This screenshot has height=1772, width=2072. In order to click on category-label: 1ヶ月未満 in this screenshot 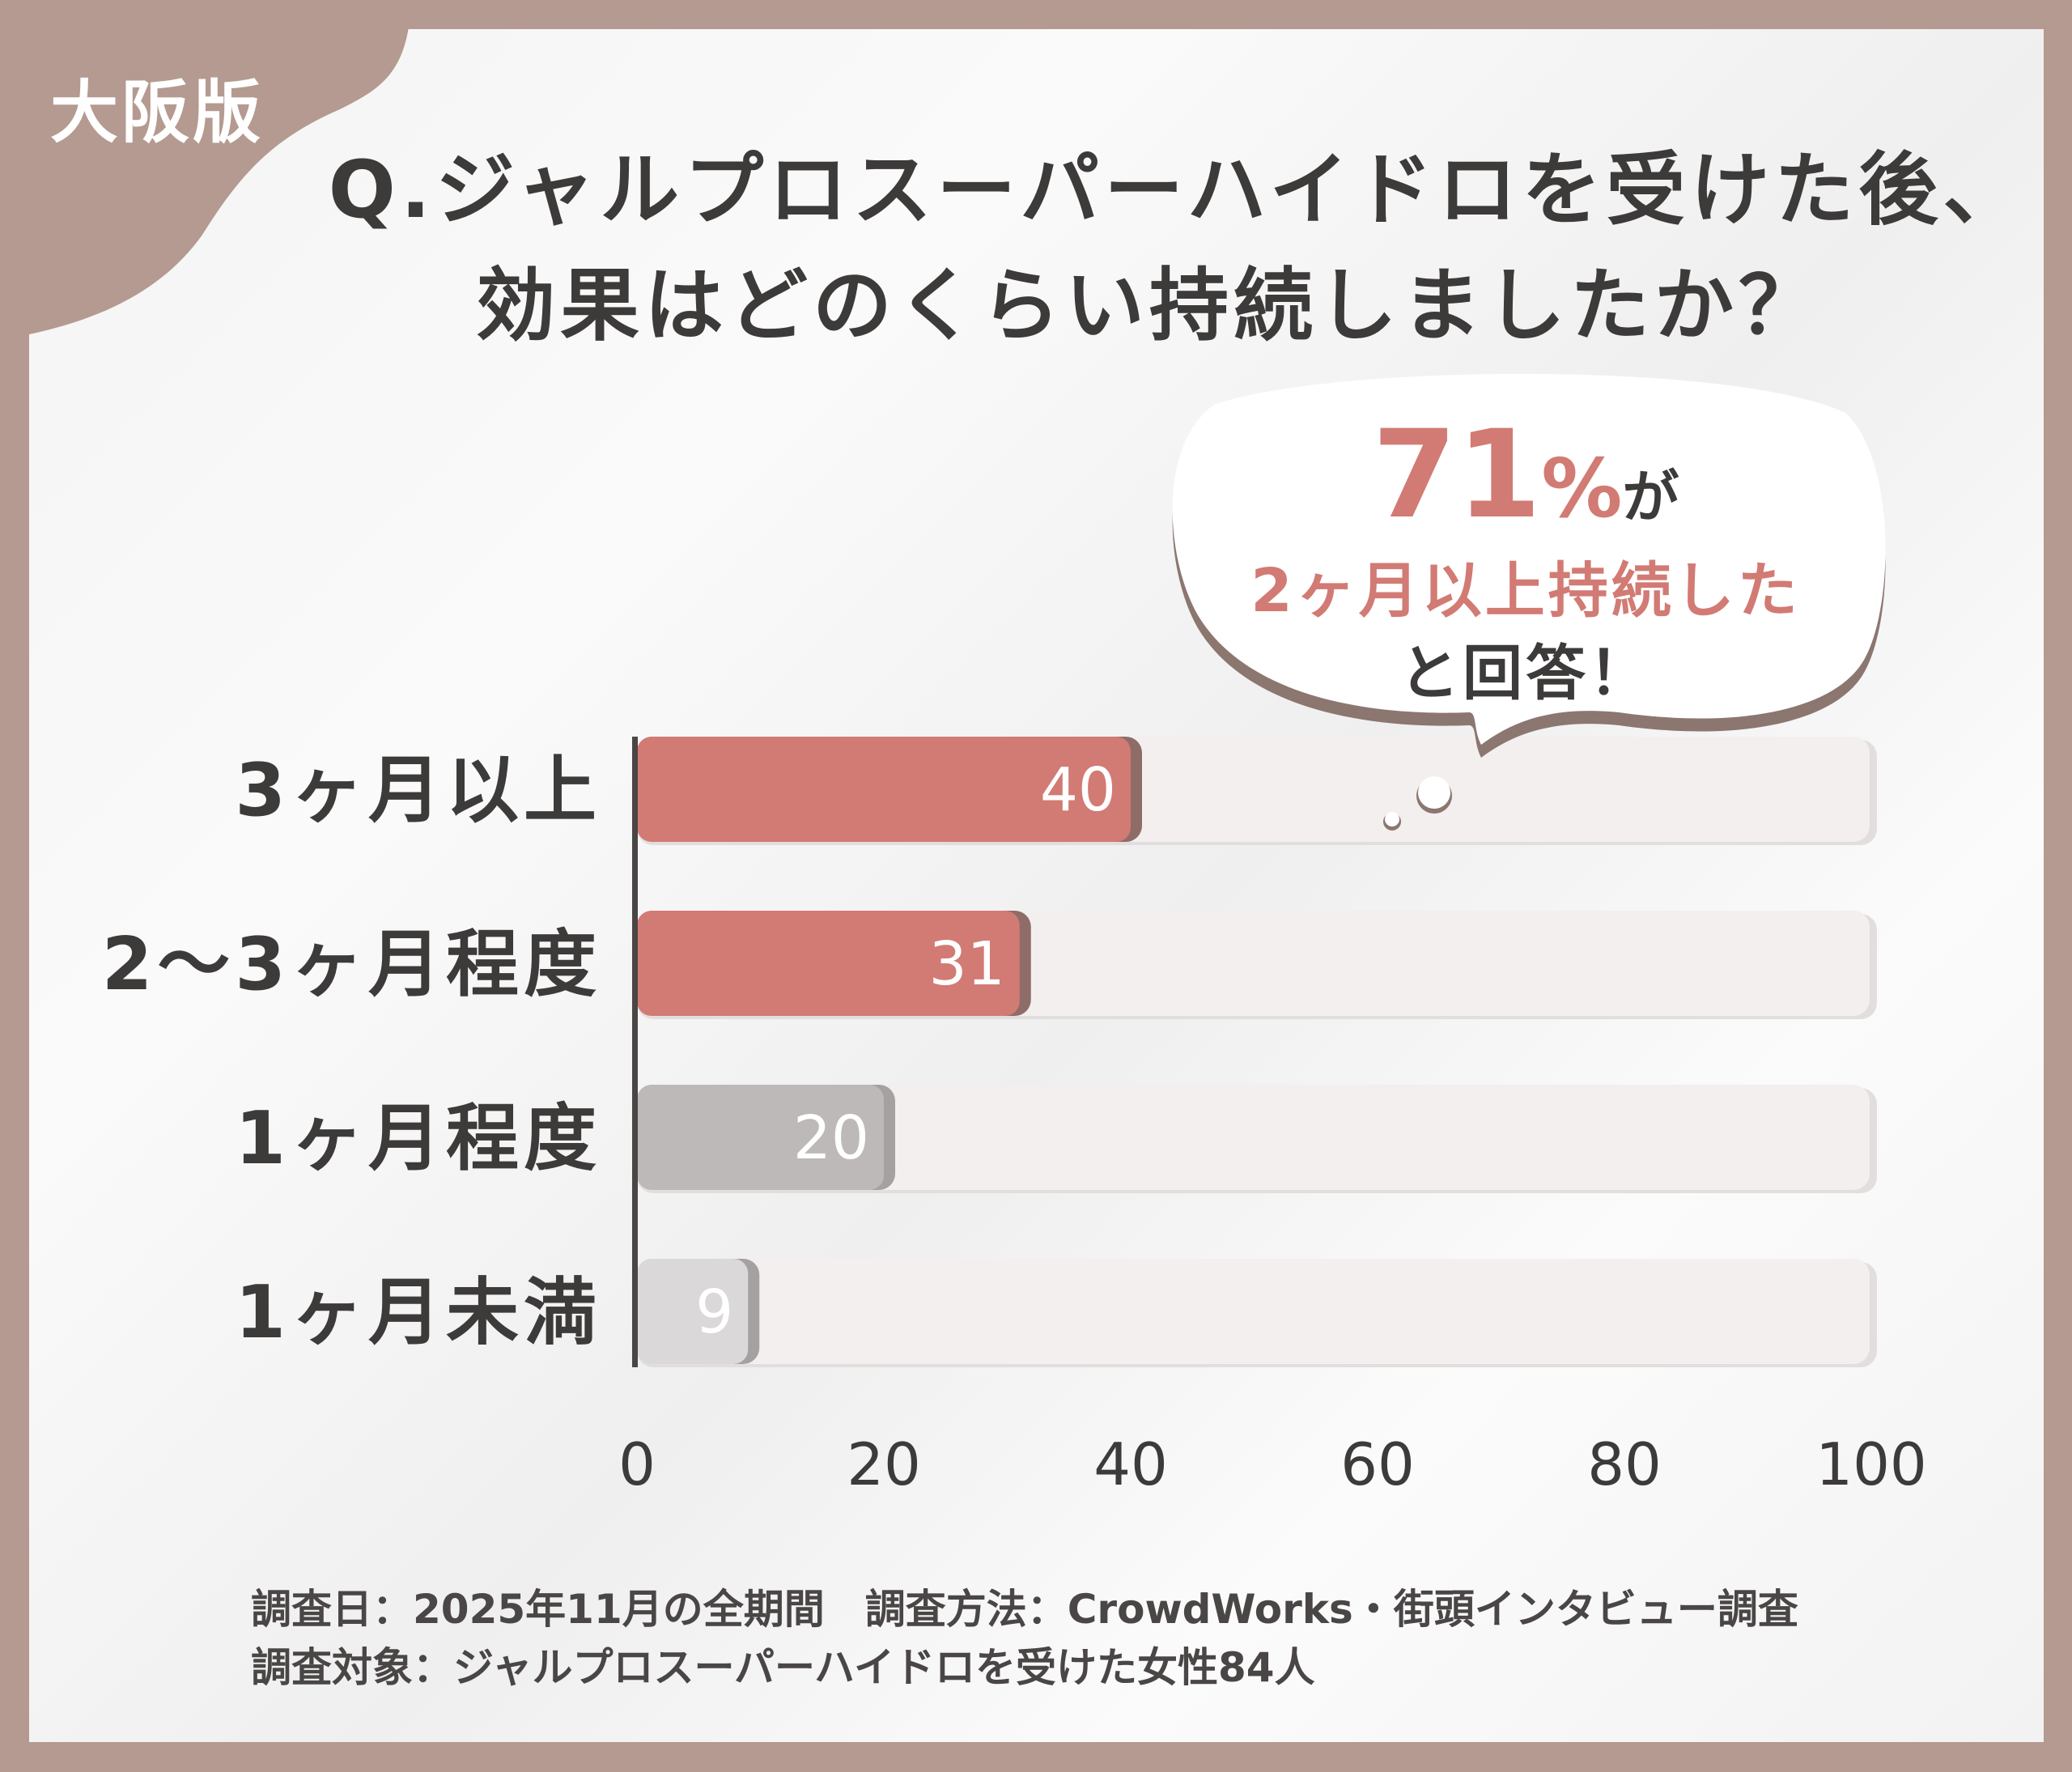, I will do `click(418, 1313)`.